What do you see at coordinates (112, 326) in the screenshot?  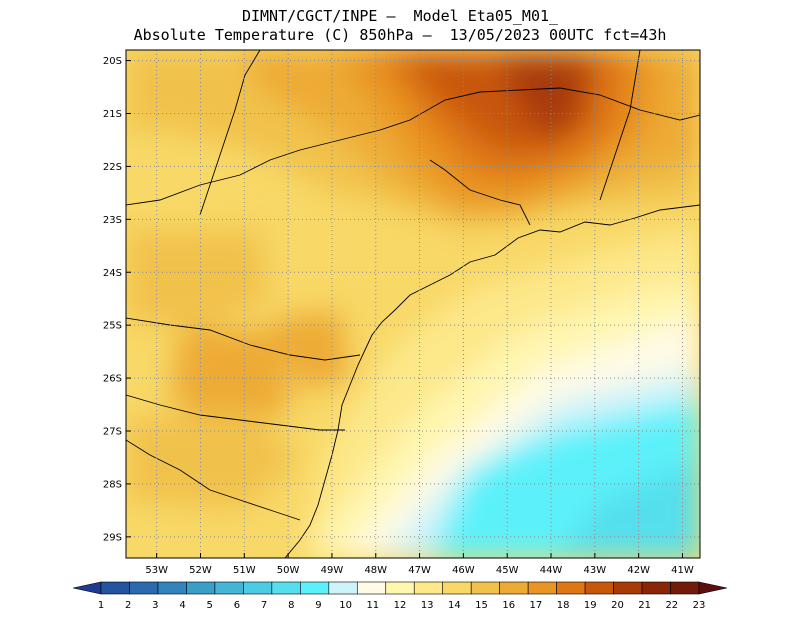 I see `lat-label: 25S` at bounding box center [112, 326].